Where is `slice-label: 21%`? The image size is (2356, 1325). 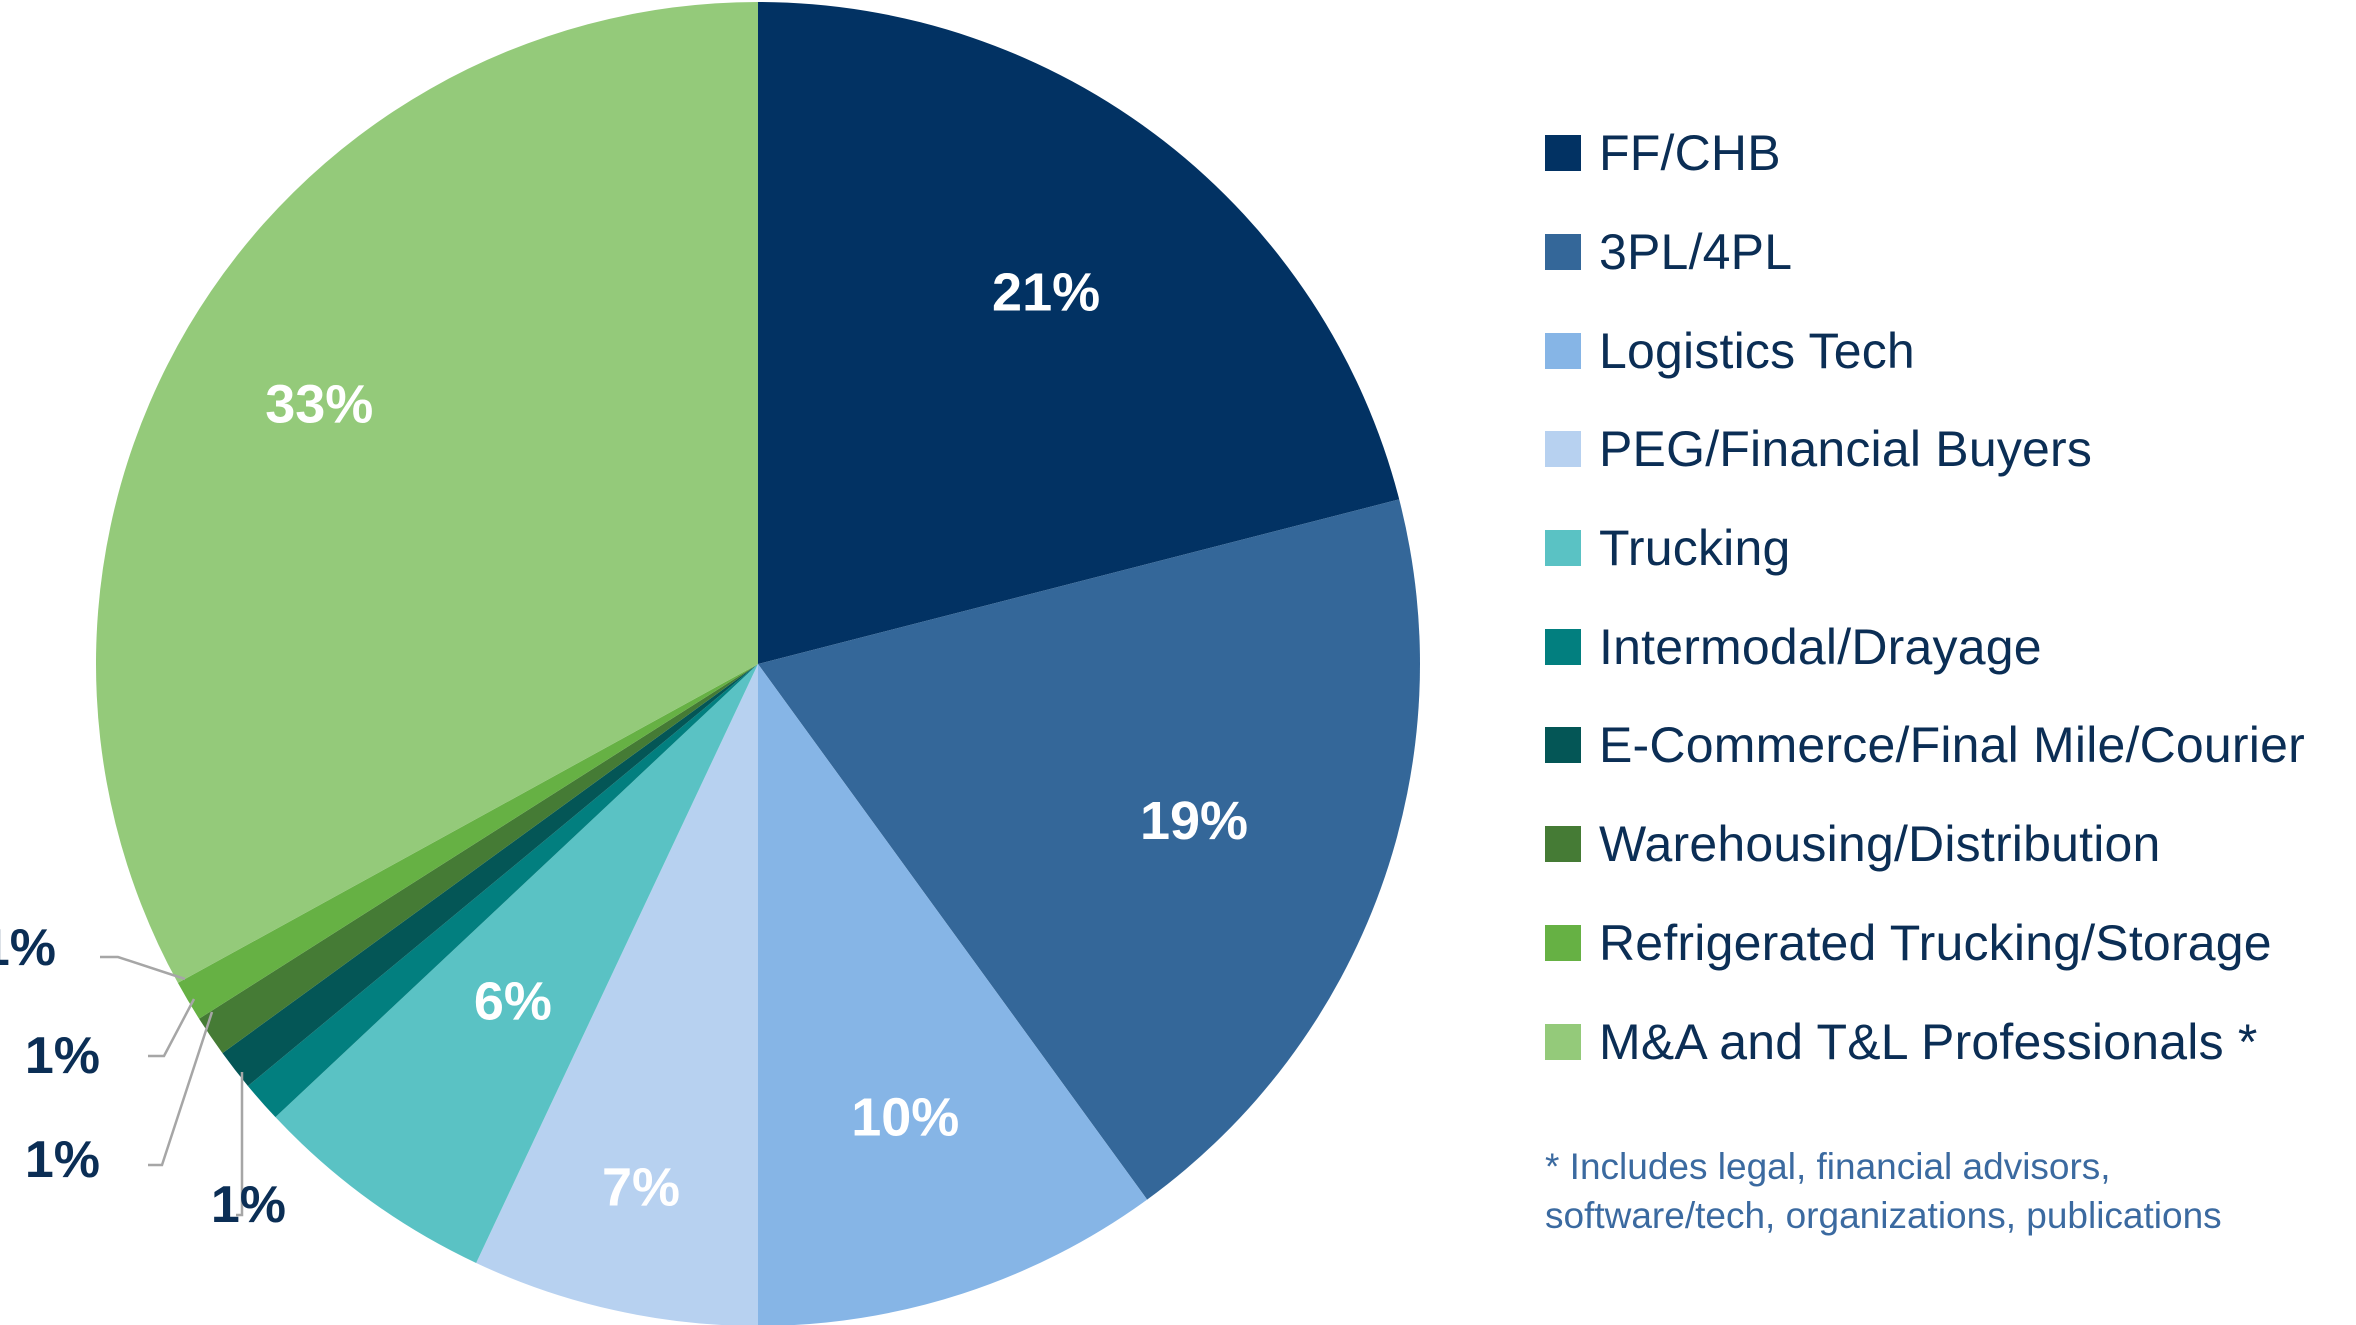 slice-label: 21% is located at coordinates (1046, 293).